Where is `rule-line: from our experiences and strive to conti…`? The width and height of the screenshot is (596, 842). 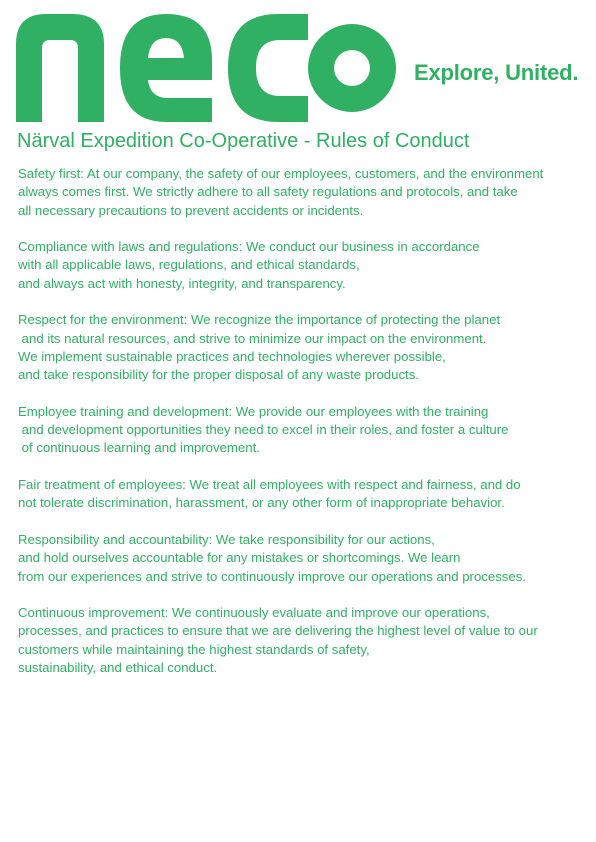
rule-line: from our experiences and strive to conti… is located at coordinates (272, 576).